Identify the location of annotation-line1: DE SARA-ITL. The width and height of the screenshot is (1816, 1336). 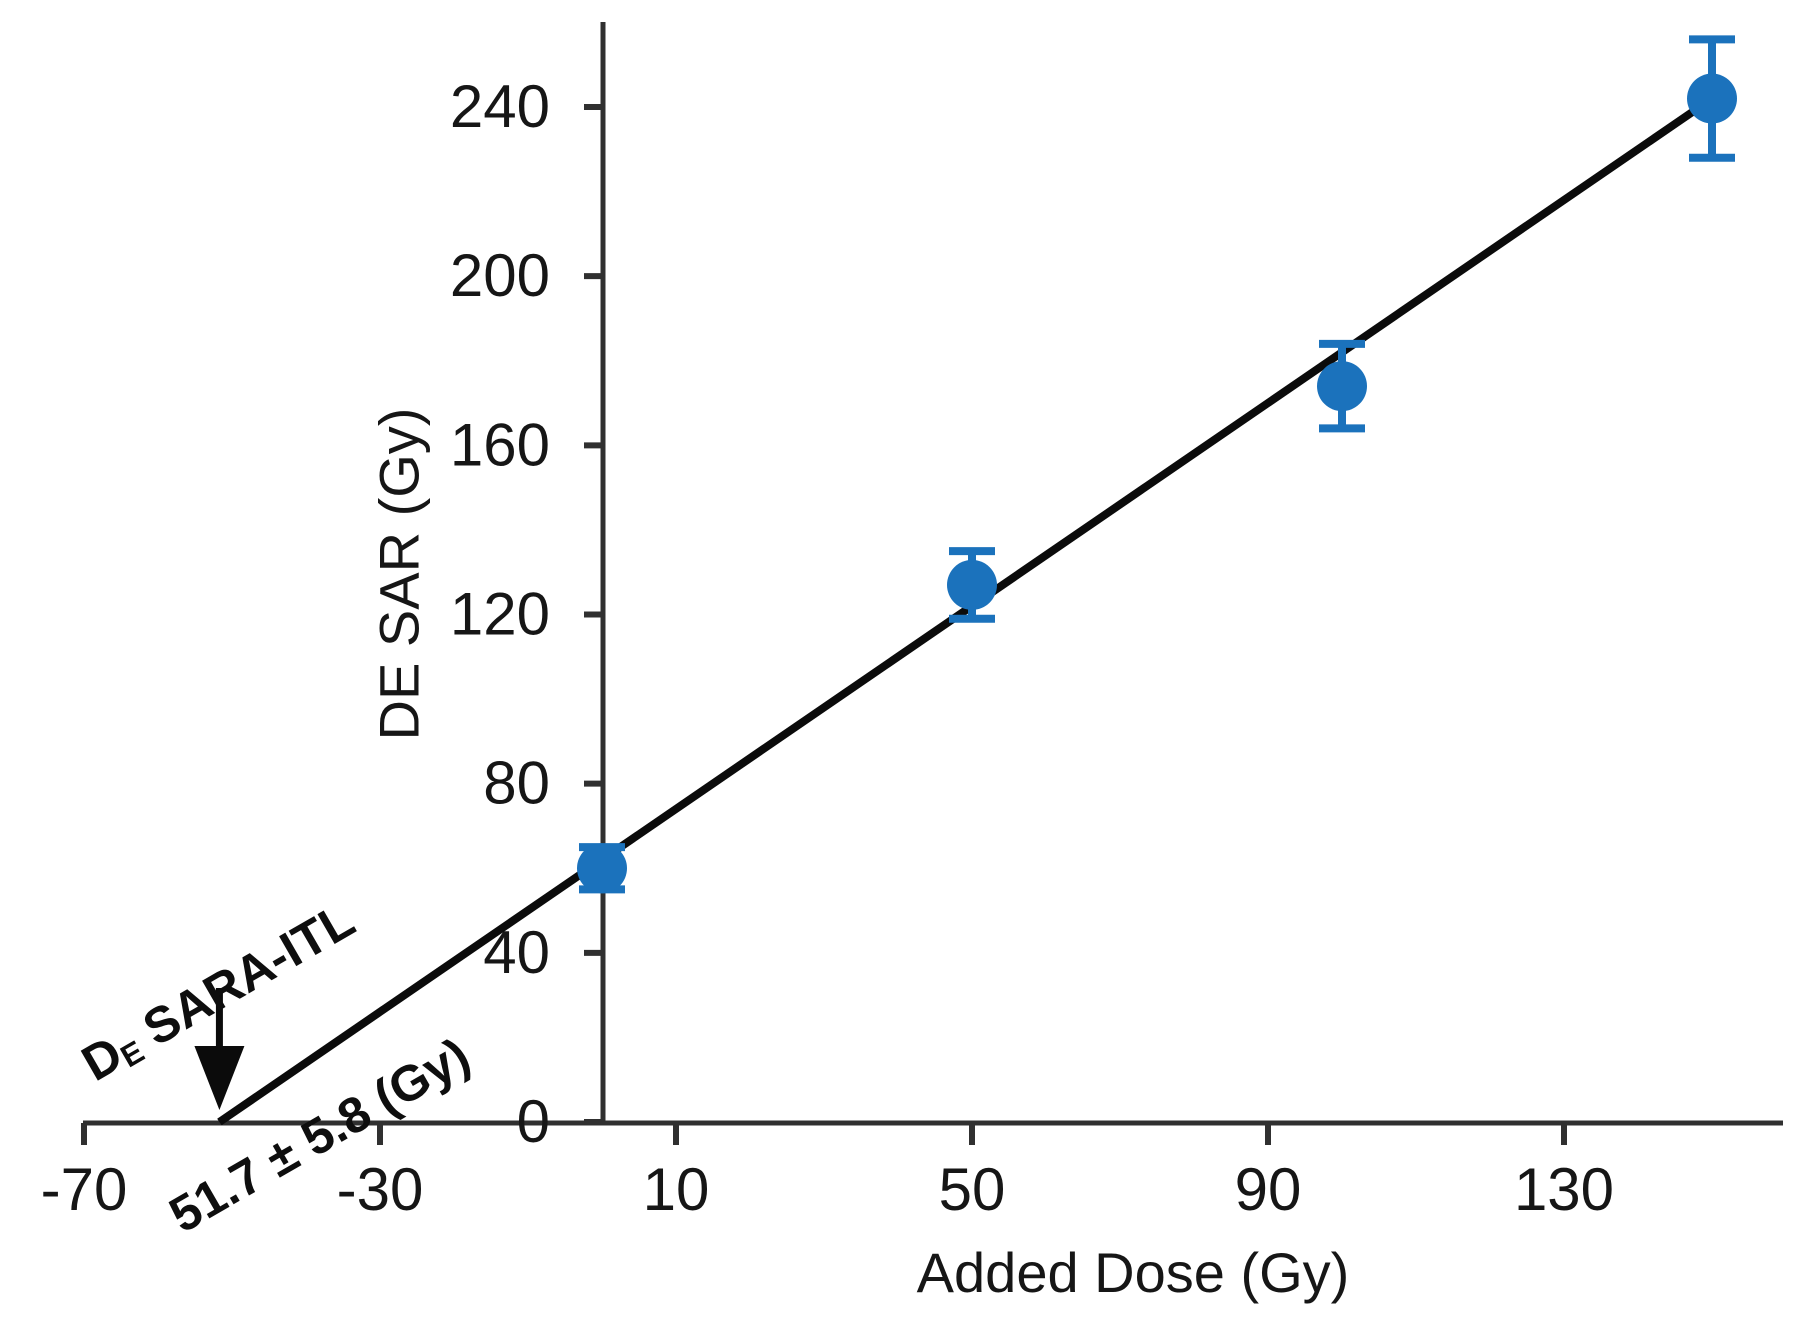
(232, 983).